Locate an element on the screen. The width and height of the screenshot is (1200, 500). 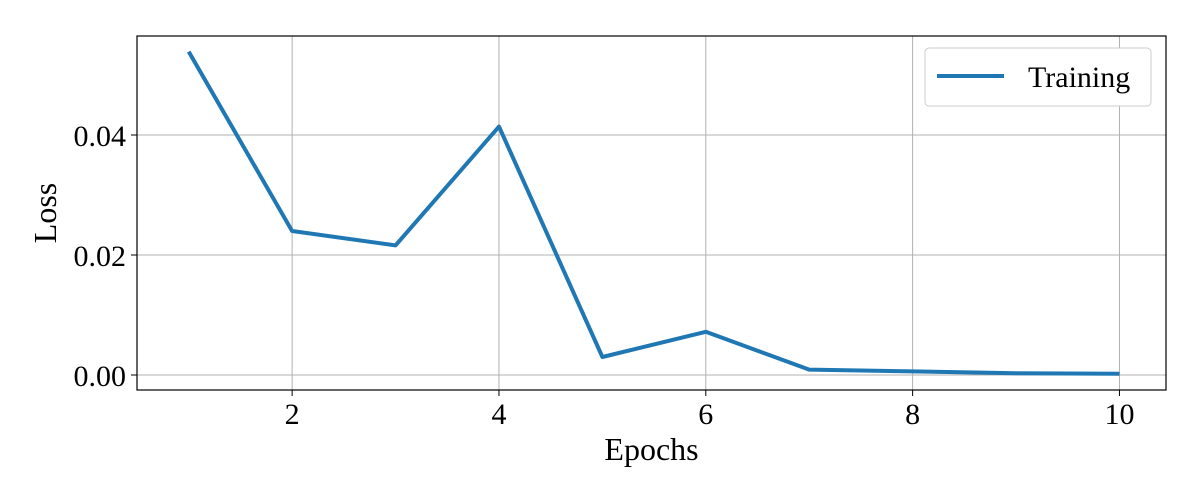
x-tick-labels: 2 4 6 8 10 is located at coordinates (710, 414).